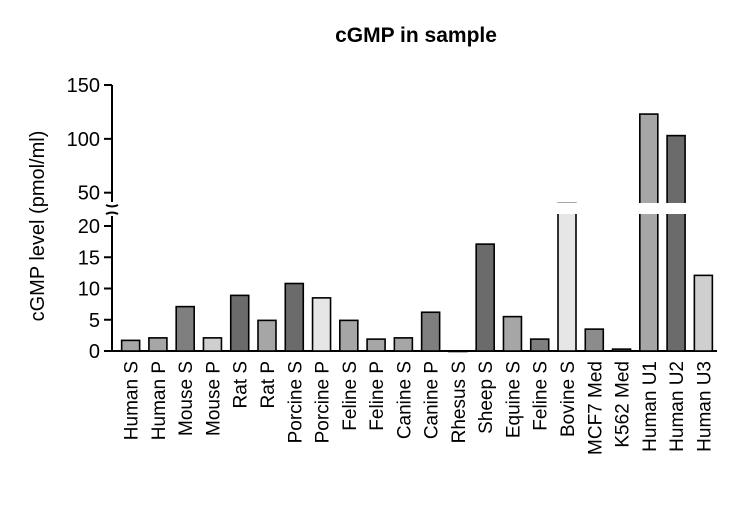 The width and height of the screenshot is (750, 510). What do you see at coordinates (38, 226) in the screenshot?
I see `y-axis-label: cGMP level (pmol/ml)` at bounding box center [38, 226].